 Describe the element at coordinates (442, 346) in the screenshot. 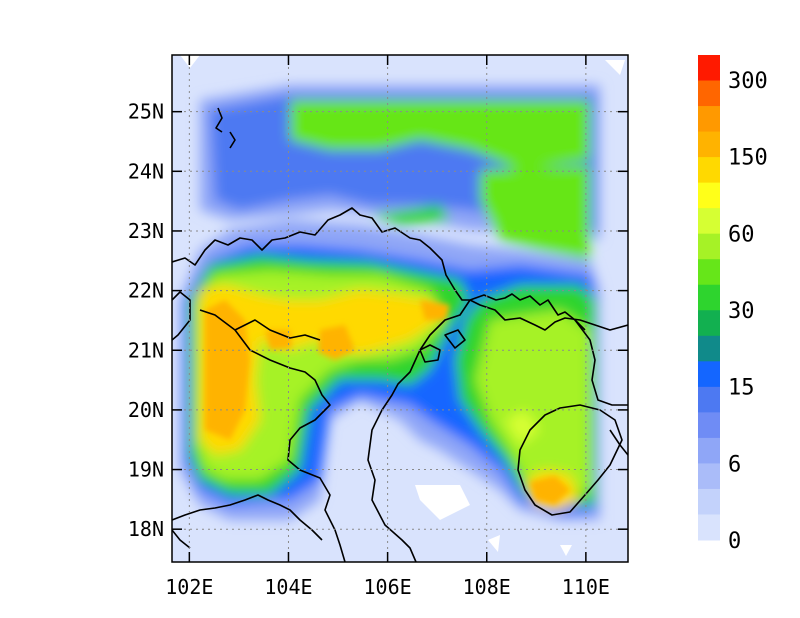

I see `gulf-islands` at that location.